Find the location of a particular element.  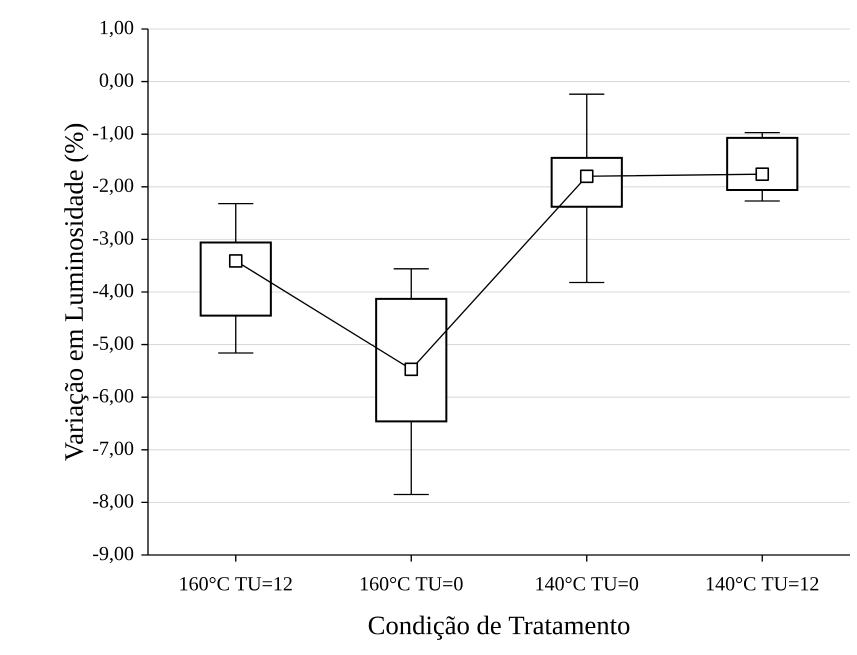

x-tick-label: 140°C TU=12 is located at coordinates (762, 584).